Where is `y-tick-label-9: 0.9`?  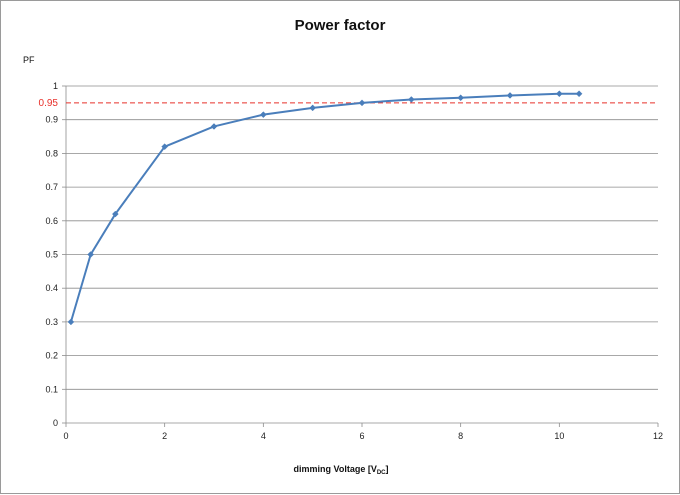 y-tick-label-9: 0.9 is located at coordinates (51, 120).